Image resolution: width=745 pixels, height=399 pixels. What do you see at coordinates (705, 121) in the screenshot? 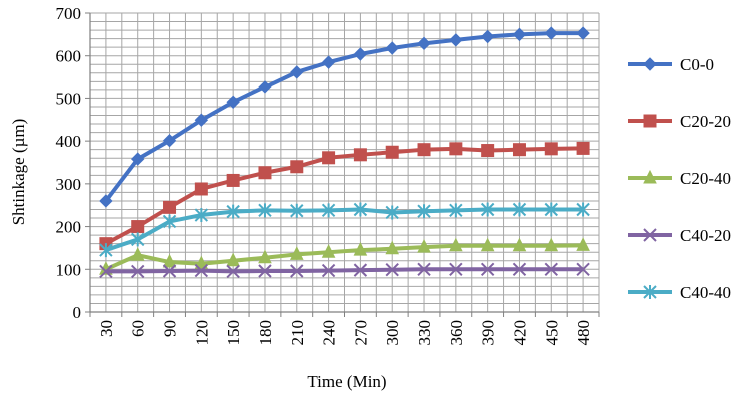
I see `legend-label: C20-20` at bounding box center [705, 121].